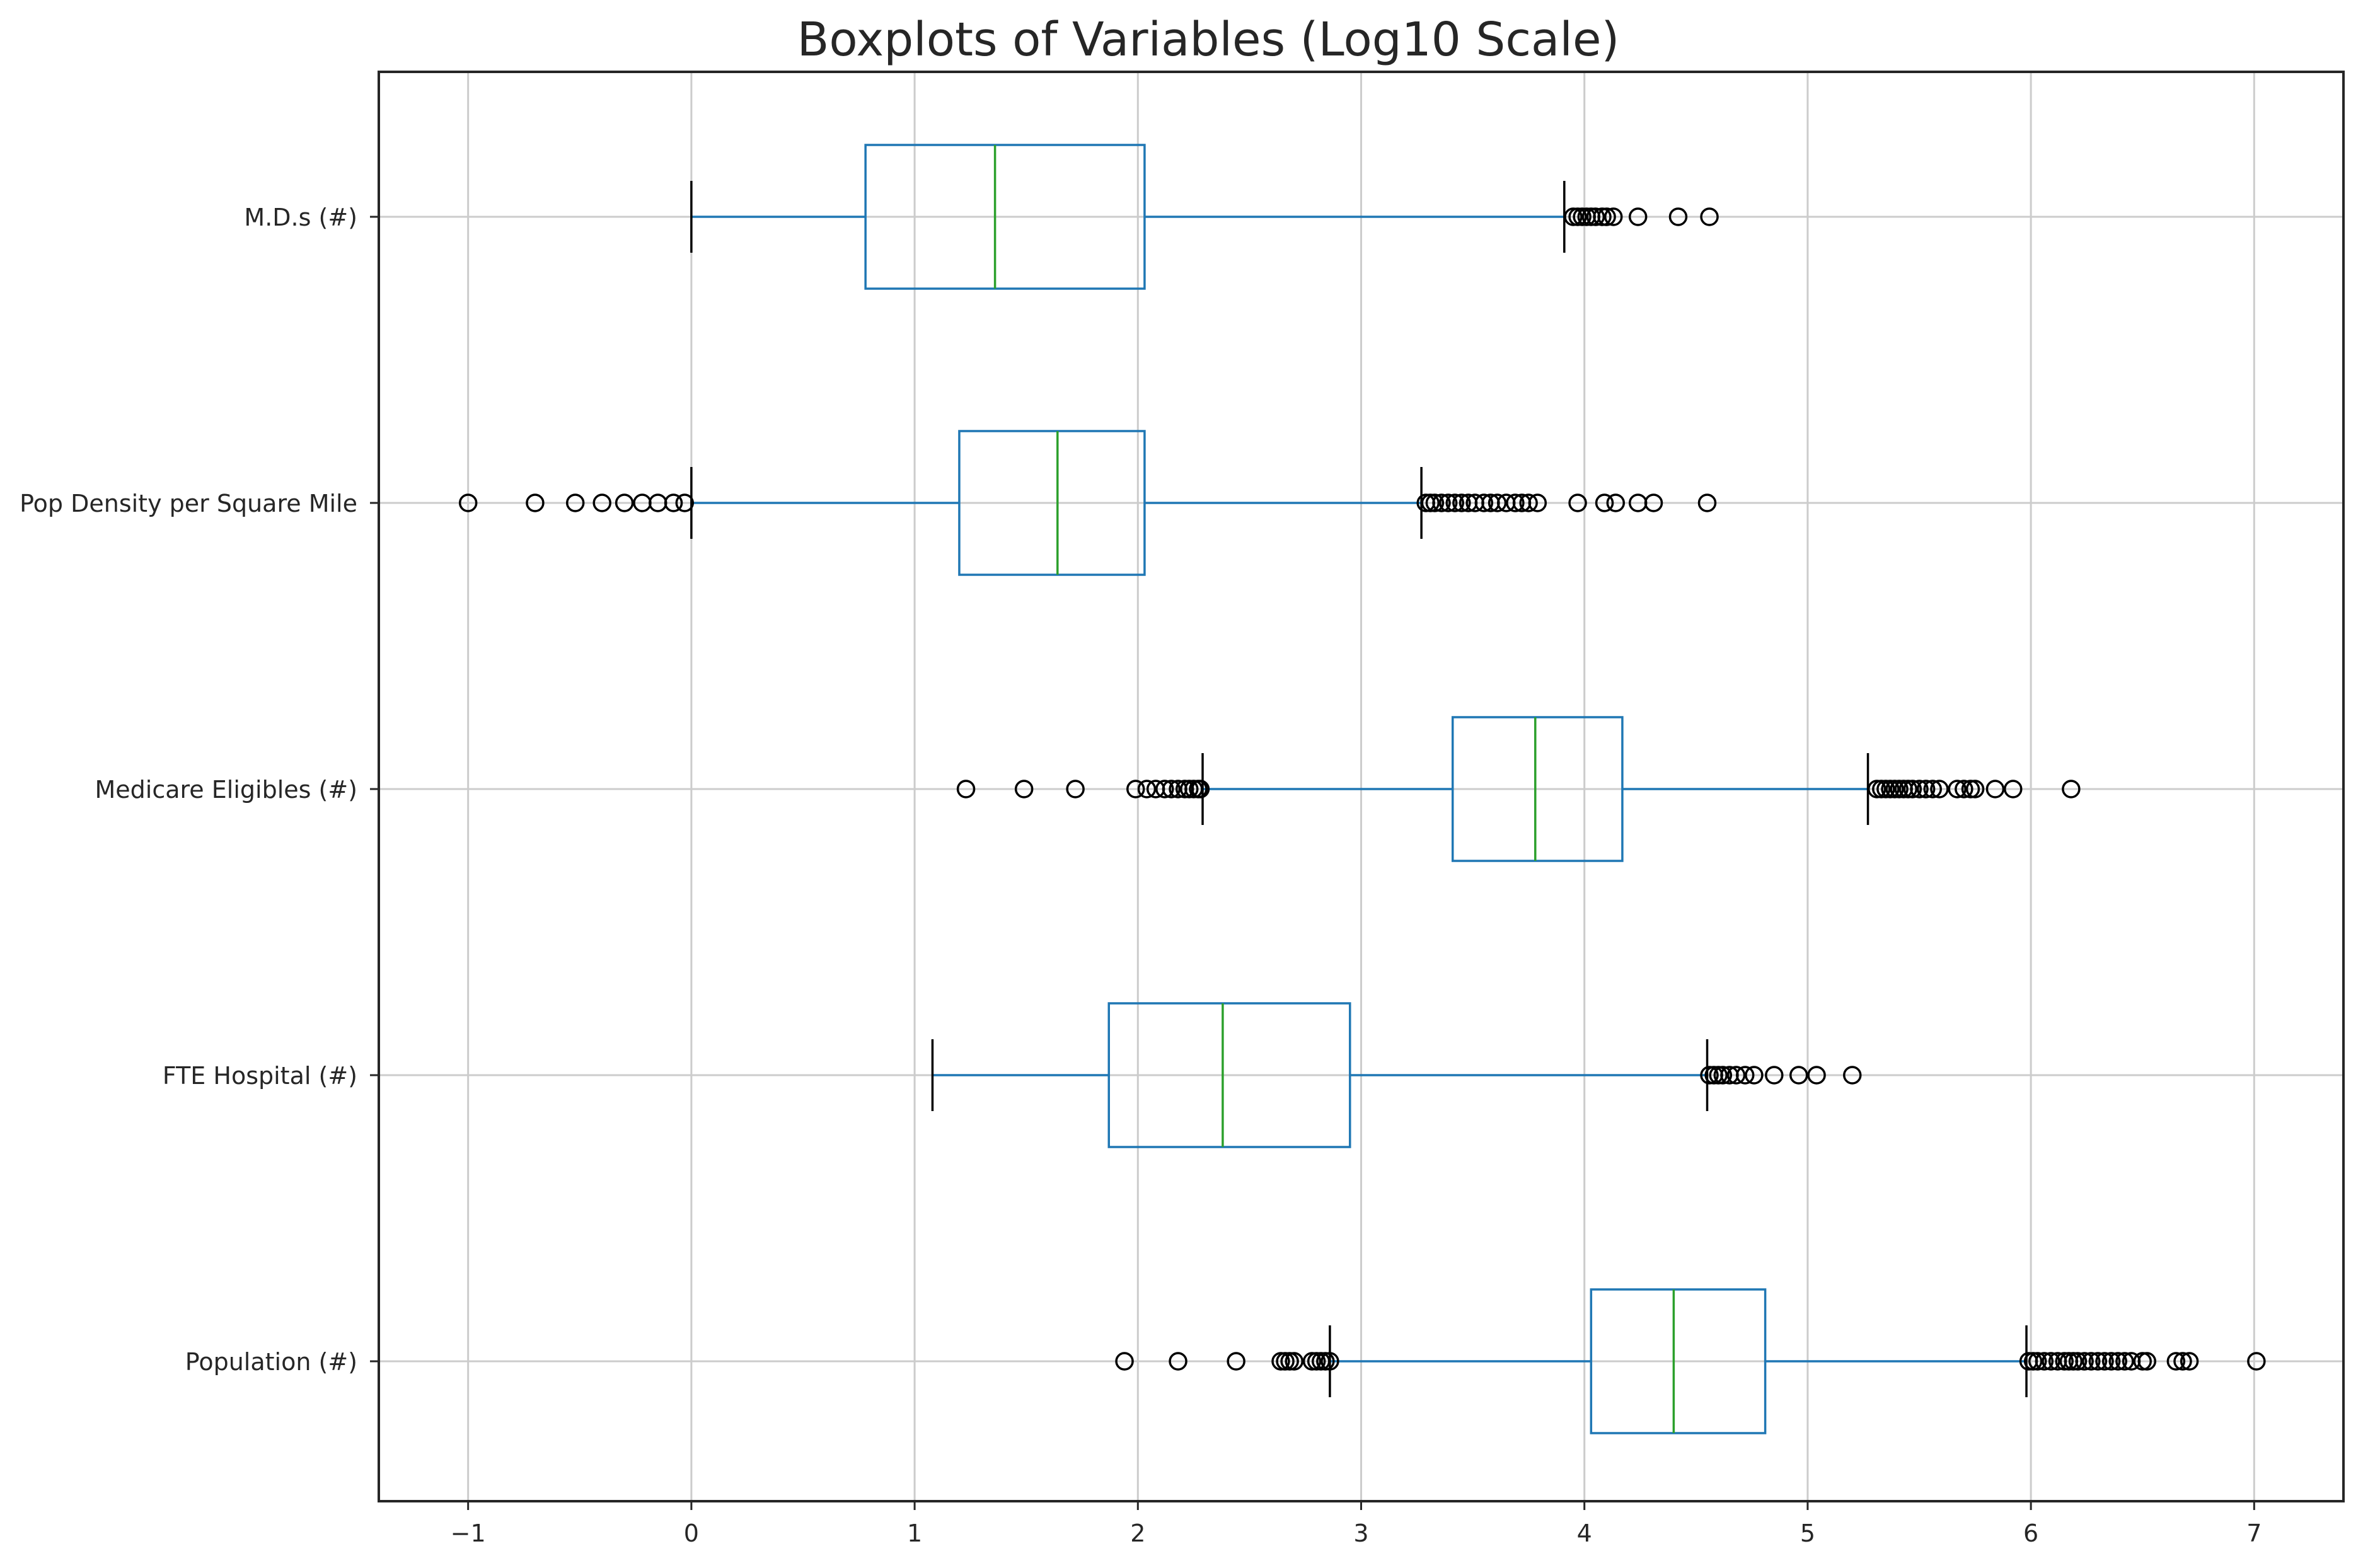  What do you see at coordinates (2254, 1533) in the screenshot?
I see `x-tick-label: 7` at bounding box center [2254, 1533].